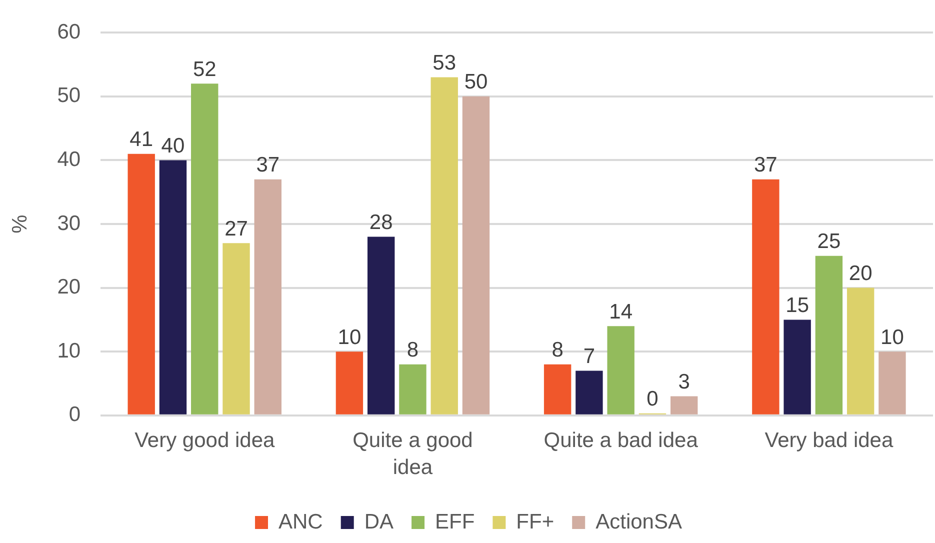 Image resolution: width=935 pixels, height=543 pixels. Describe the element at coordinates (476, 82) in the screenshot. I see `data-label: 50` at that location.